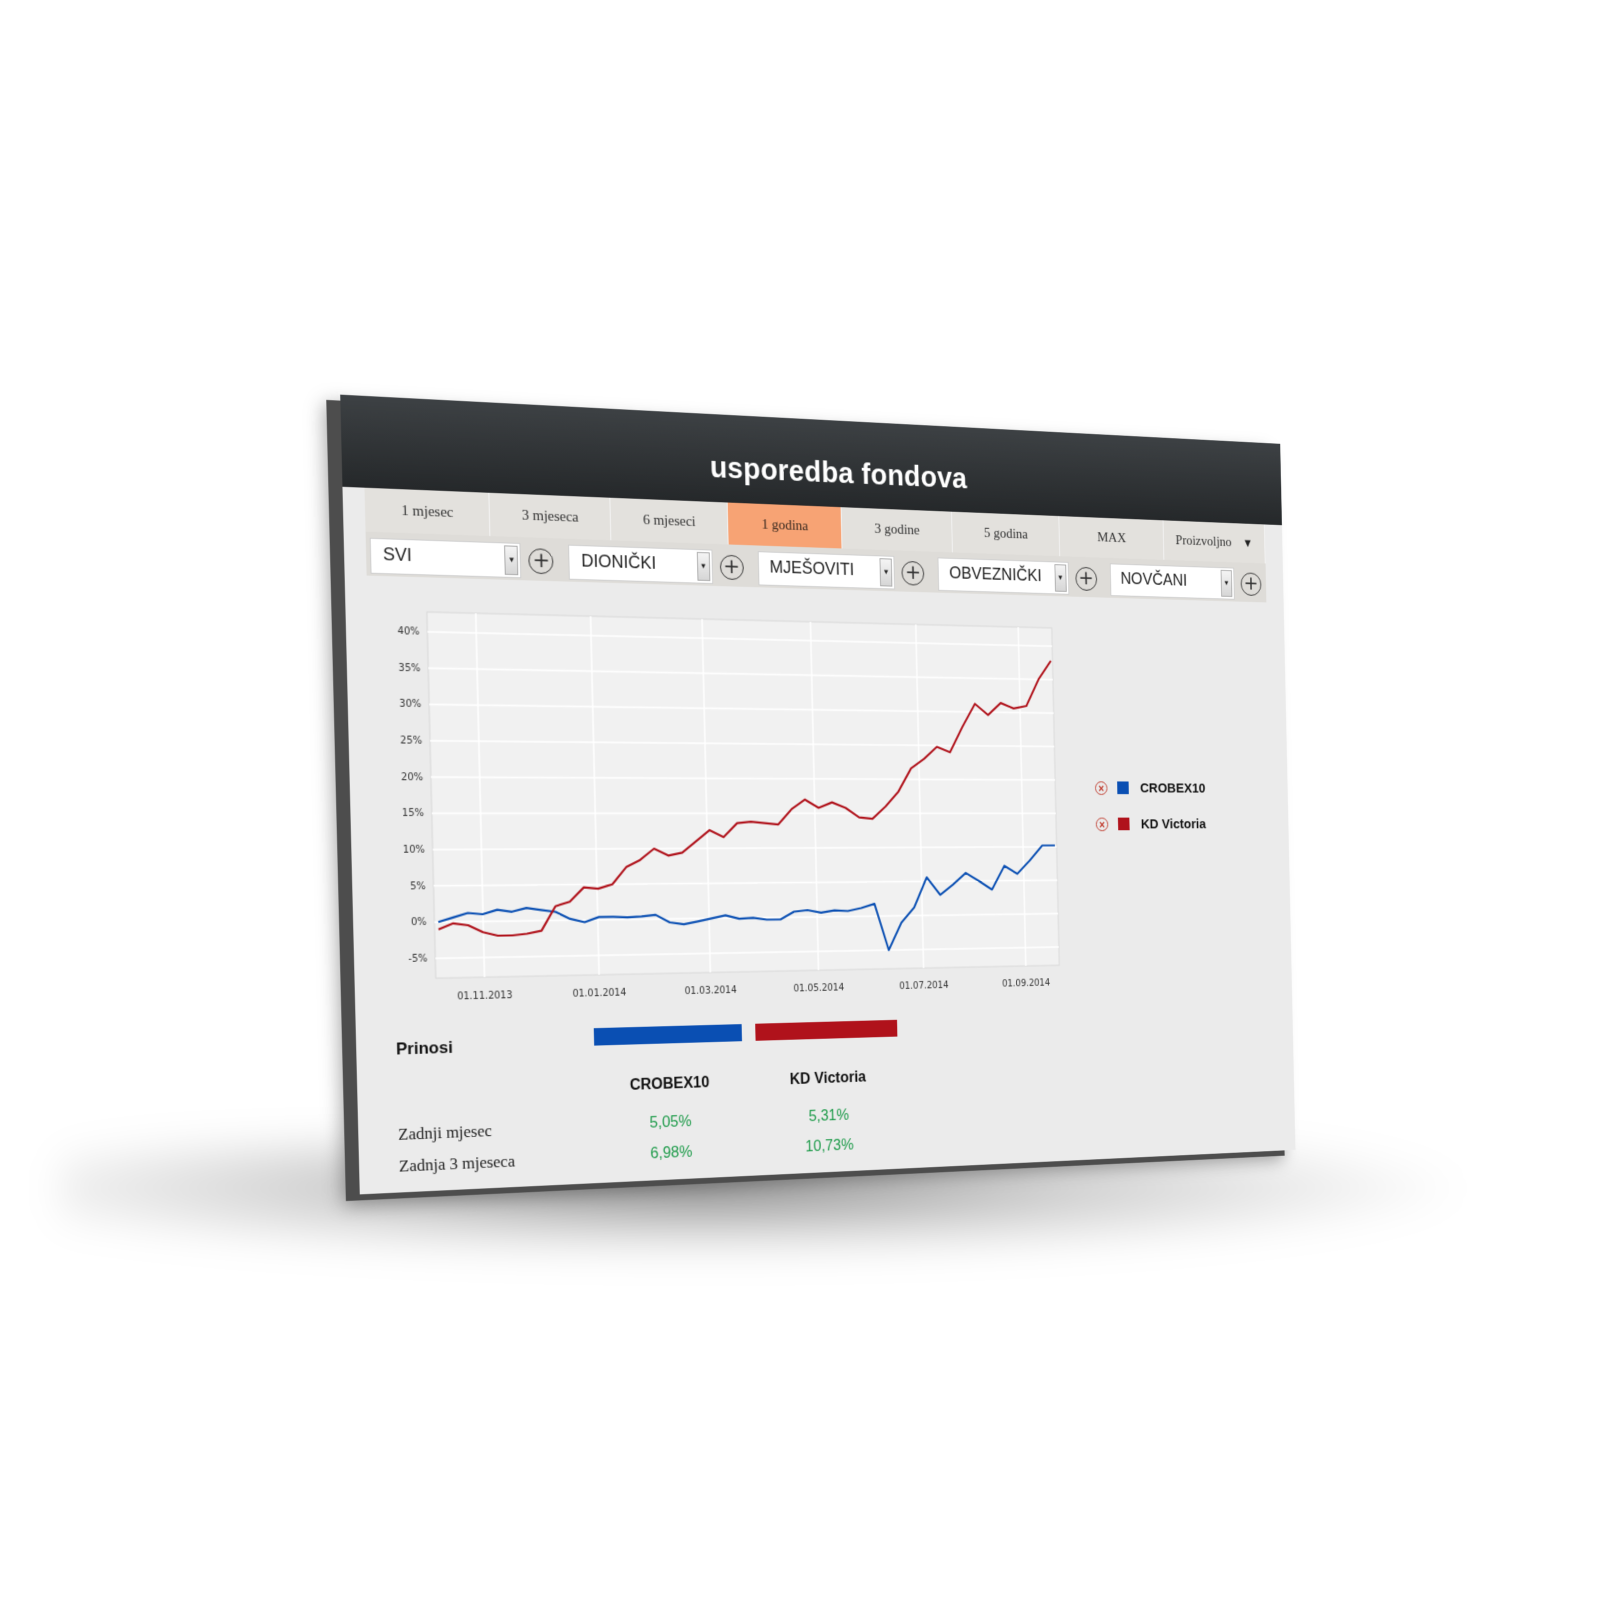  I want to click on y-tick-label: 20%, so click(412, 777).